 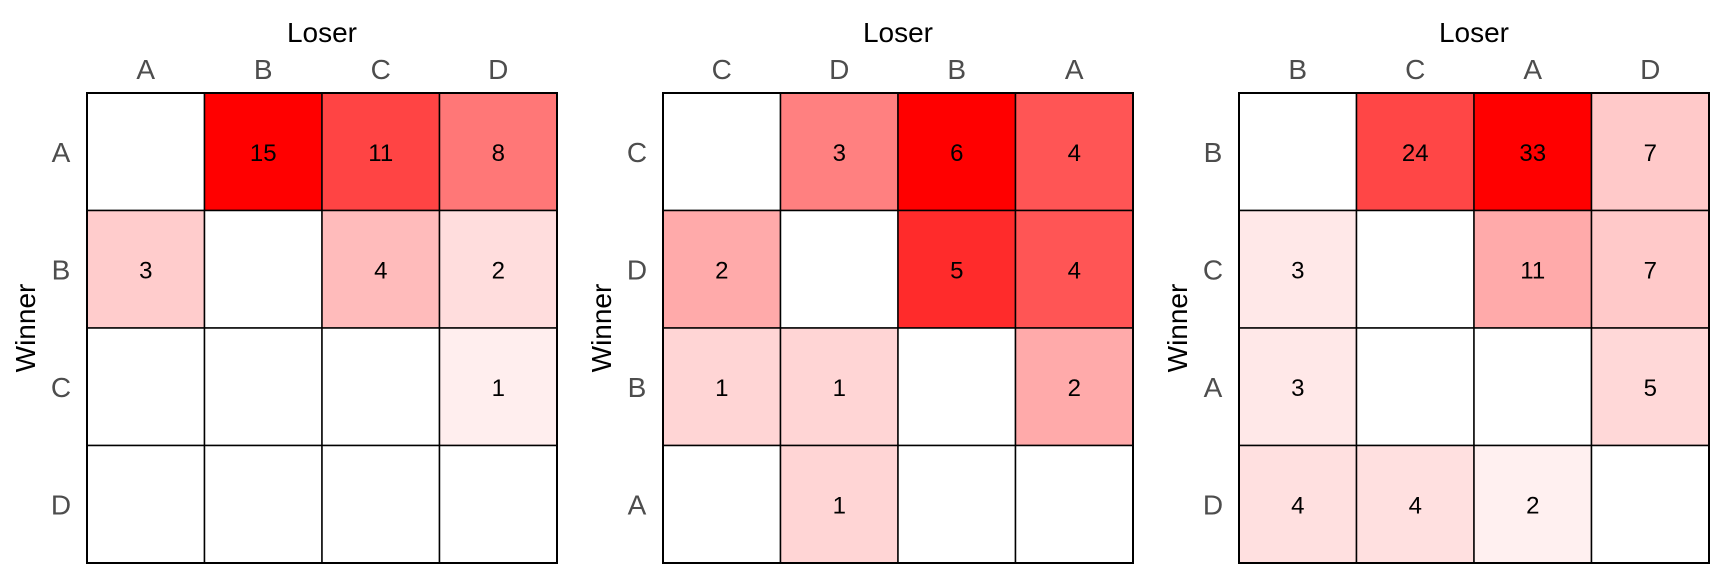 What do you see at coordinates (498, 153) in the screenshot?
I see `cell-value-label: 8` at bounding box center [498, 153].